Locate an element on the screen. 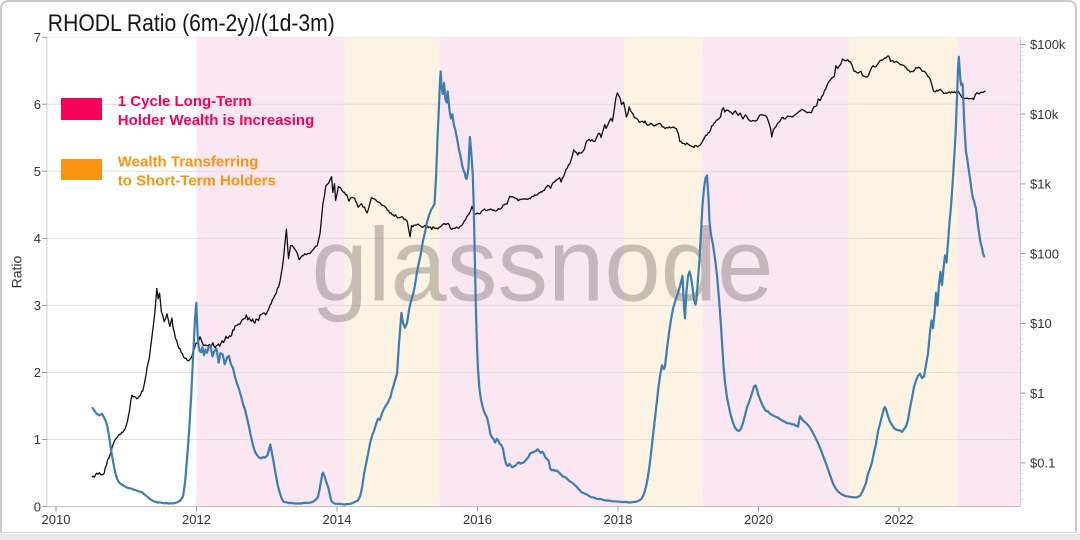 The image size is (1080, 540). svg-text: RHODL Ratio (6m-2y)/(1d-3m) is located at coordinates (191, 23).